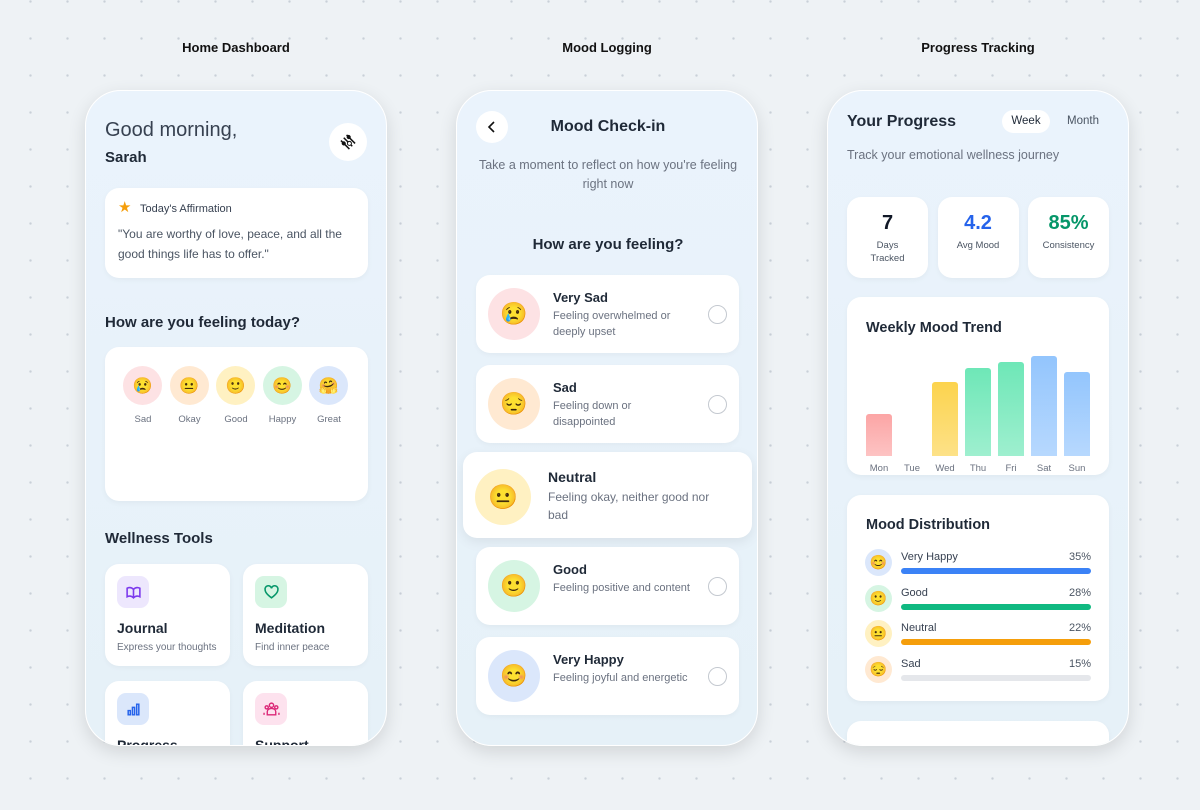 The height and width of the screenshot is (810, 1200). I want to click on x-tick-label: Sun, so click(1077, 468).